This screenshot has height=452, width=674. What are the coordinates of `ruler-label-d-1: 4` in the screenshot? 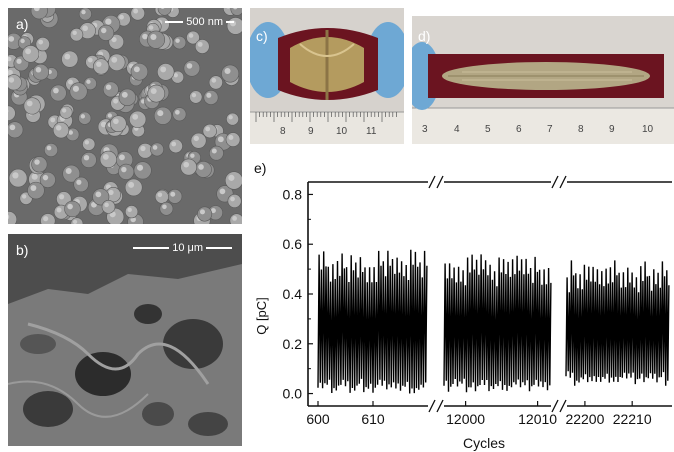 It's located at (457, 129).